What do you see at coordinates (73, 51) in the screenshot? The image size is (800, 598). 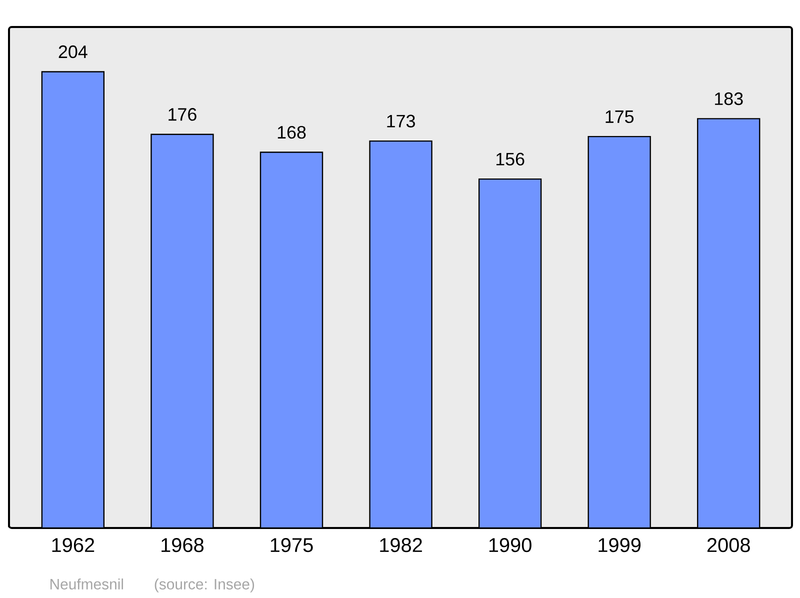 I see `data-label: 204` at bounding box center [73, 51].